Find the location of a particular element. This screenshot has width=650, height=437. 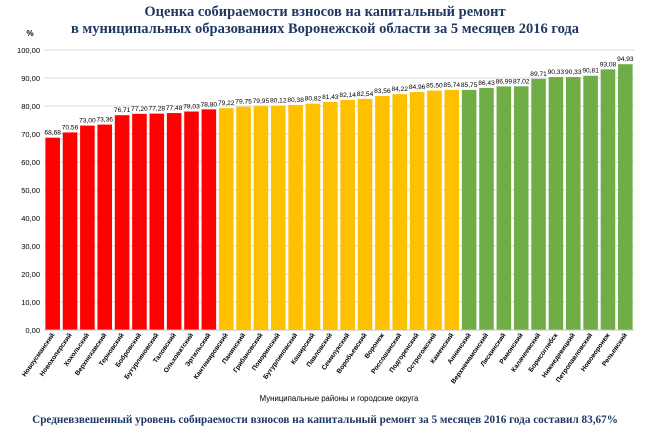

data-label: 94,93 is located at coordinates (625, 59).